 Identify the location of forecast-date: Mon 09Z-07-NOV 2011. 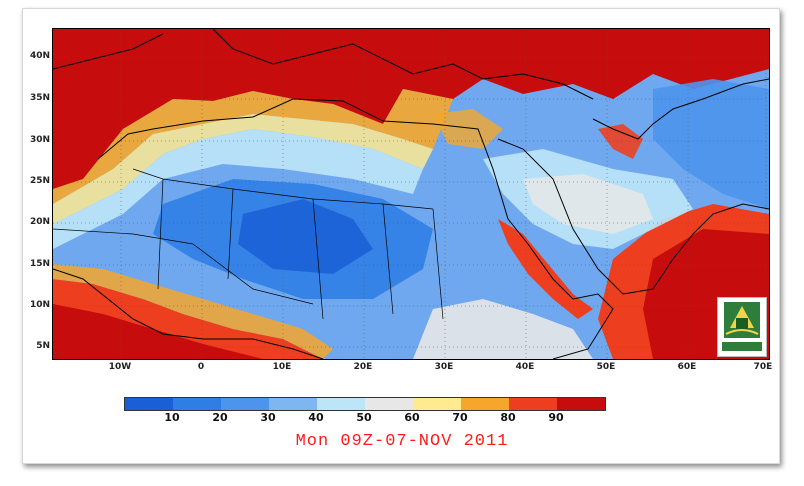
(402, 441).